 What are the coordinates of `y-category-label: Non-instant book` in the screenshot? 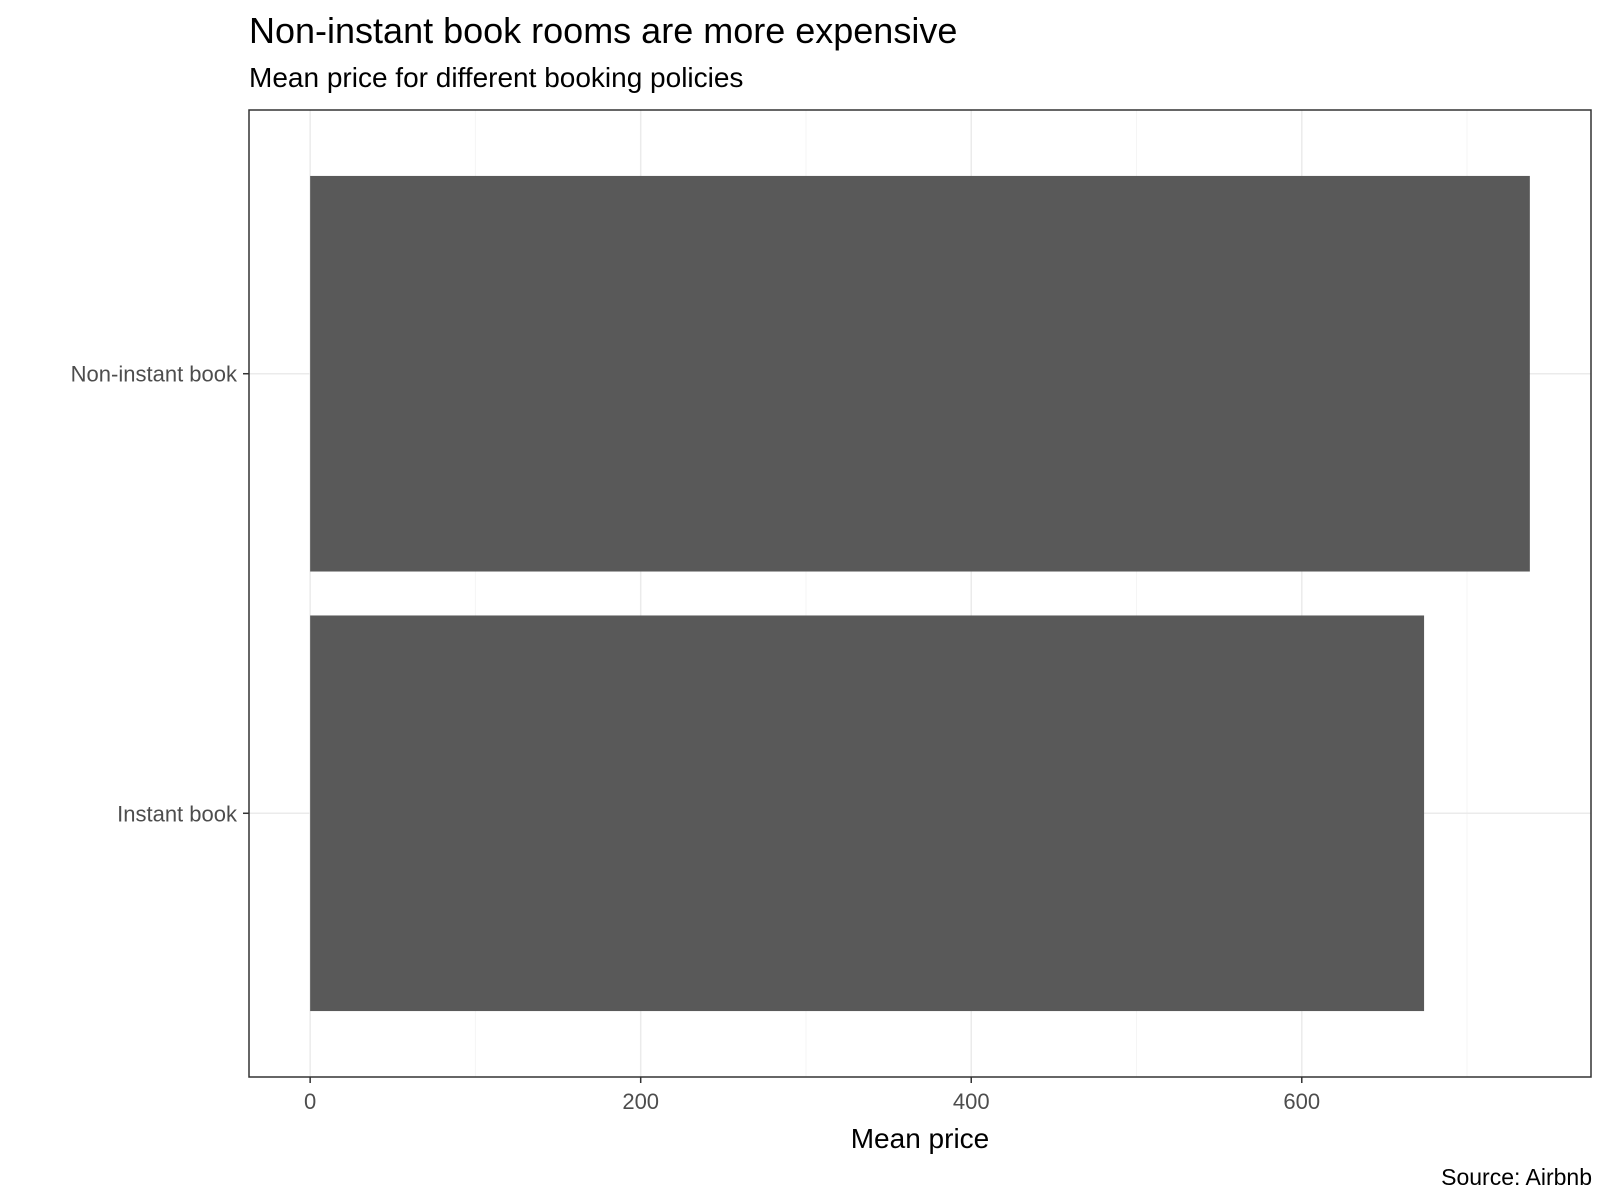 It's located at (154, 374).